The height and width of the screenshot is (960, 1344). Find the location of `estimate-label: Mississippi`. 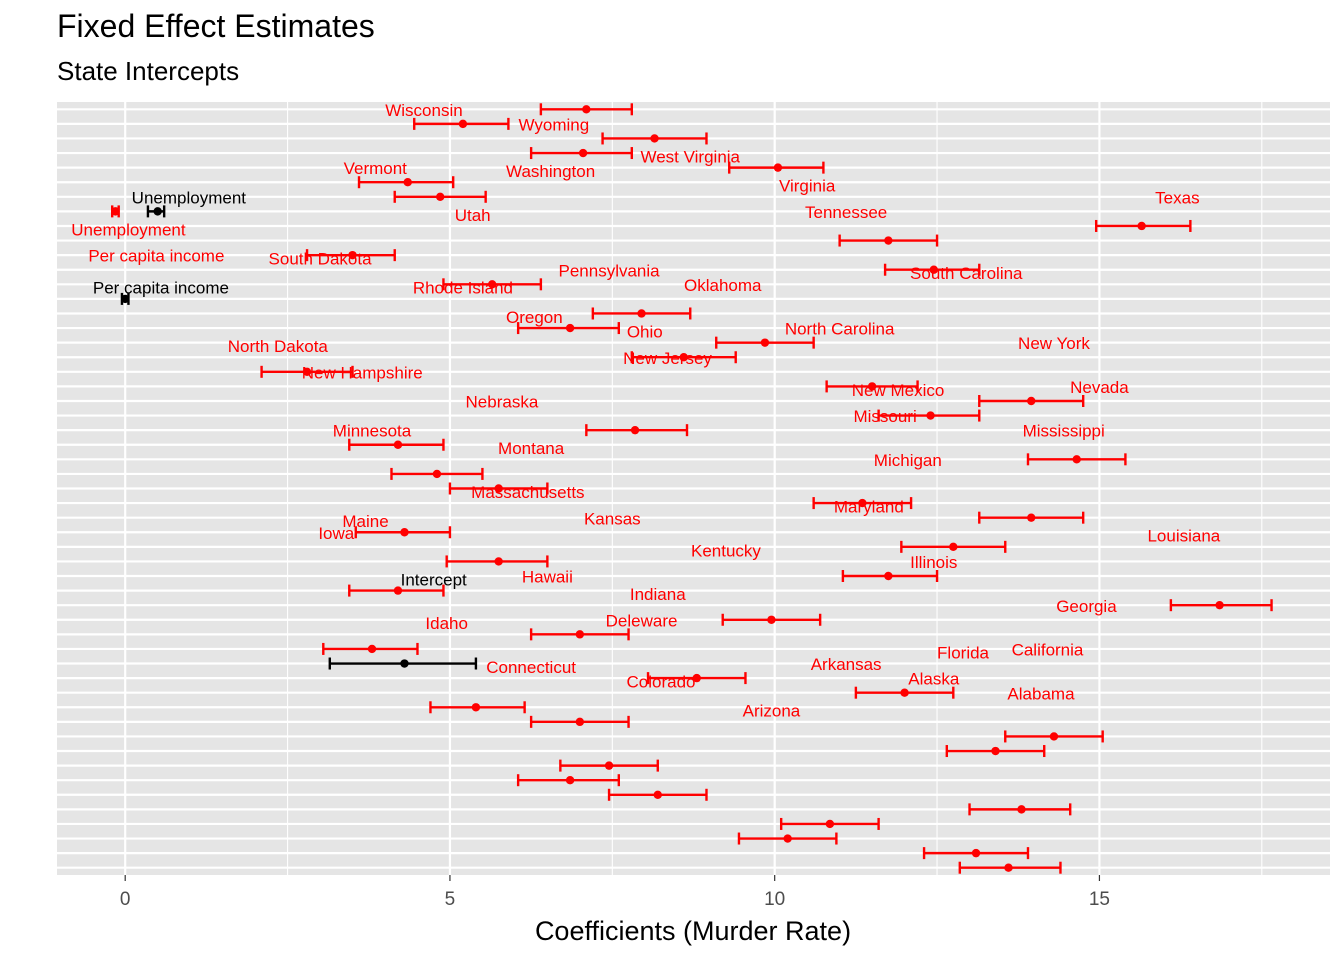

estimate-label: Mississippi is located at coordinates (1064, 431).